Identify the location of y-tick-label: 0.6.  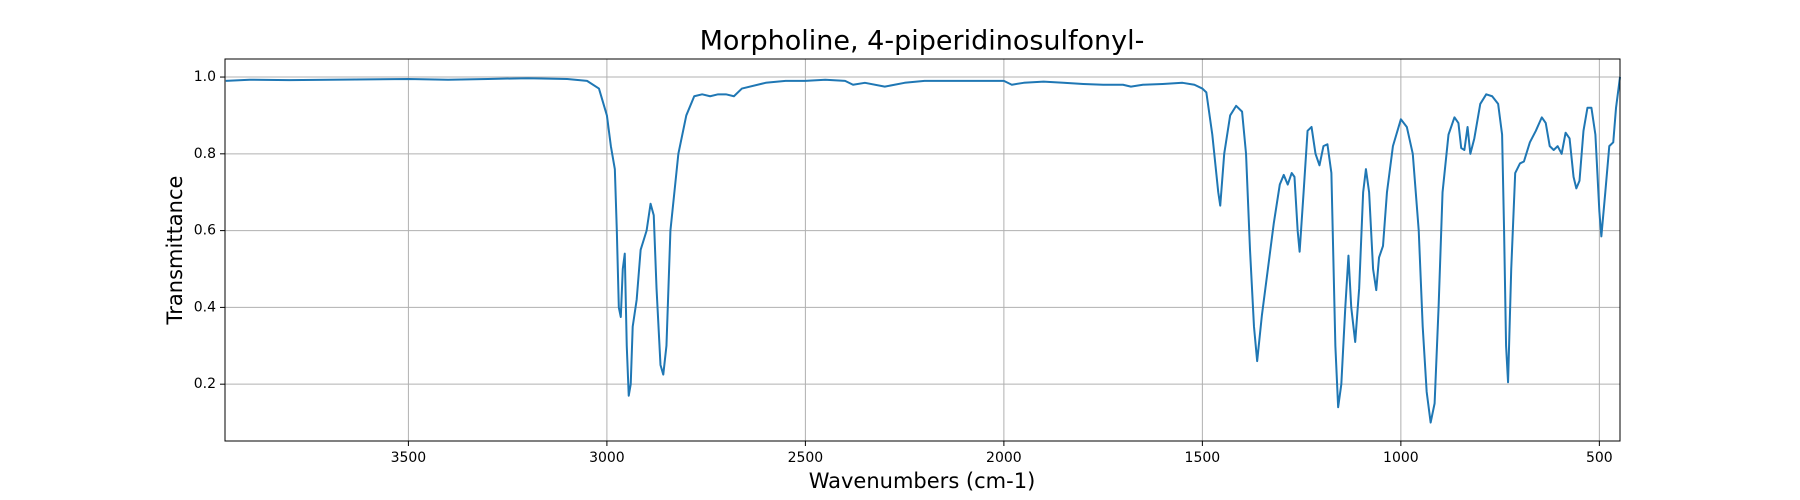
(205, 231).